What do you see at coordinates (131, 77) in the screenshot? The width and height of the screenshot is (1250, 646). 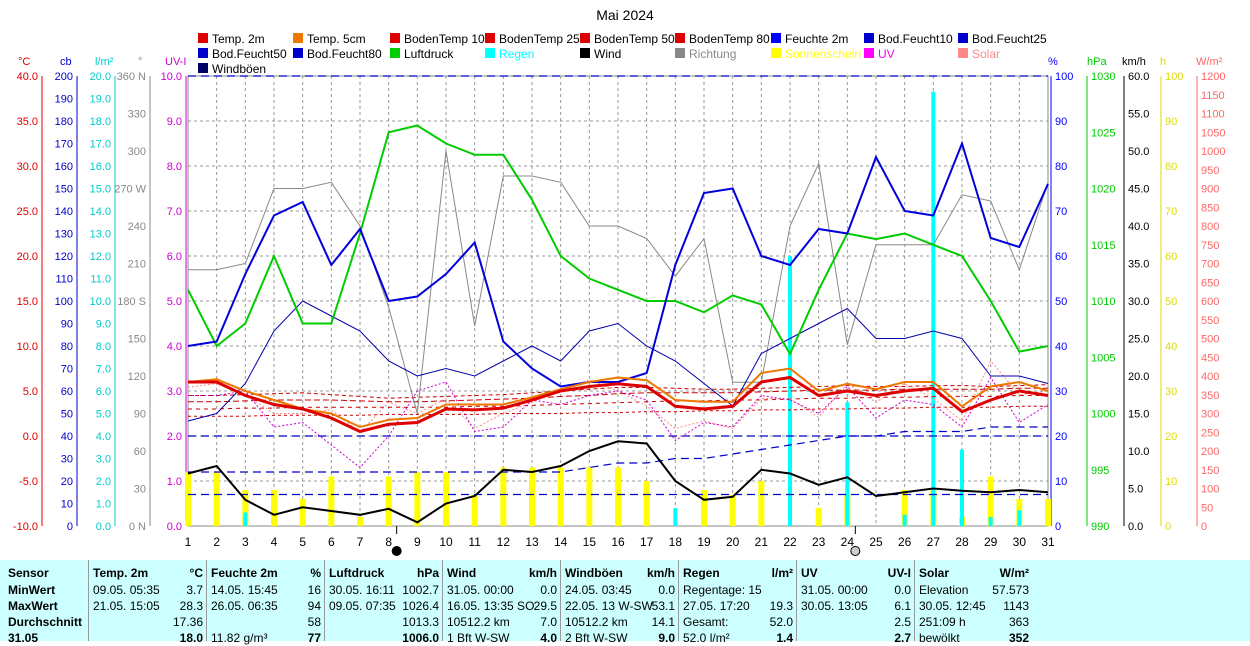 I see `axis-tick-label: 360 N` at bounding box center [131, 77].